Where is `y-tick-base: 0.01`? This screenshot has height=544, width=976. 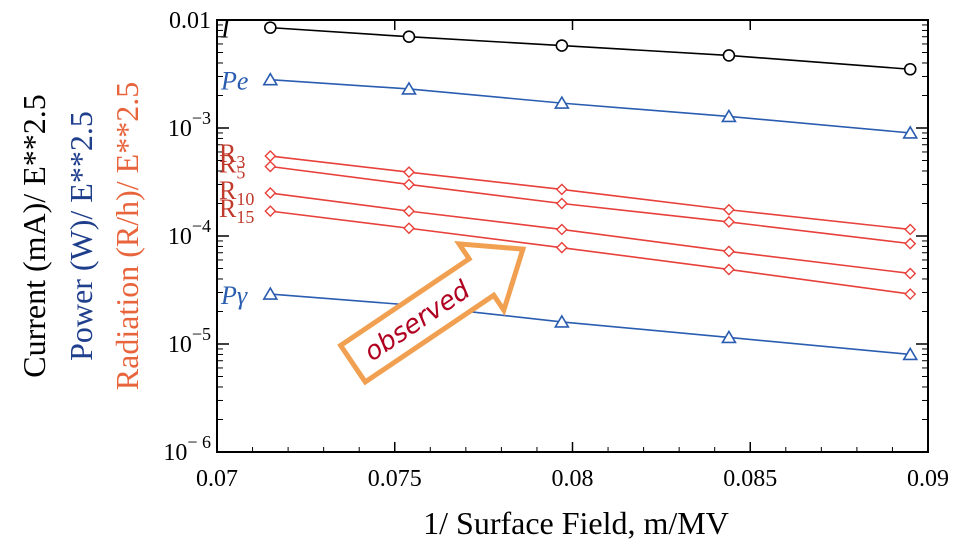 y-tick-base: 0.01 is located at coordinates (190, 21).